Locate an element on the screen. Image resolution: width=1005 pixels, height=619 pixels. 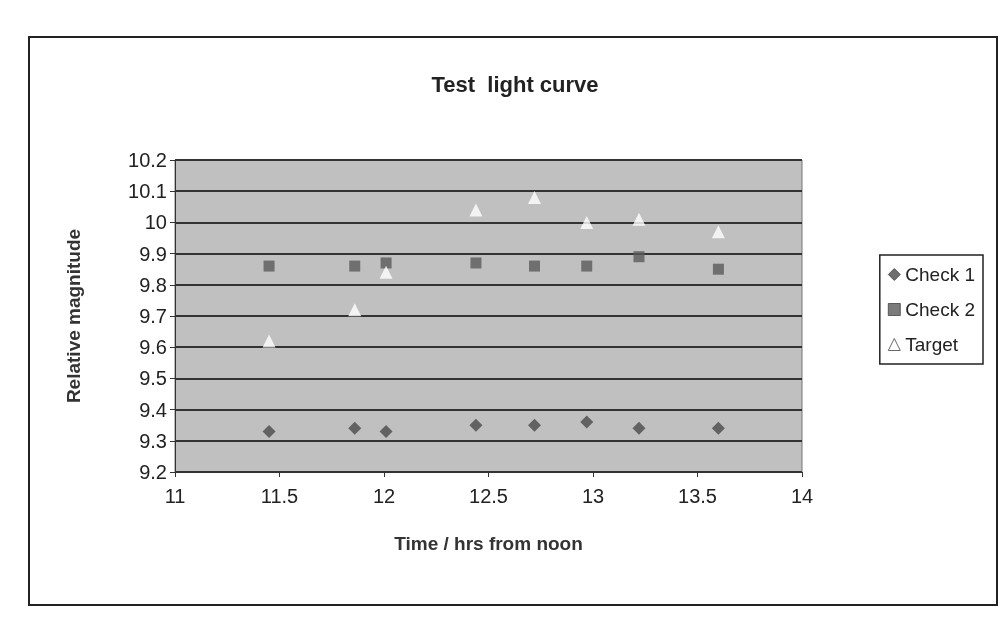
x-tick-label: 14 is located at coordinates (802, 496).